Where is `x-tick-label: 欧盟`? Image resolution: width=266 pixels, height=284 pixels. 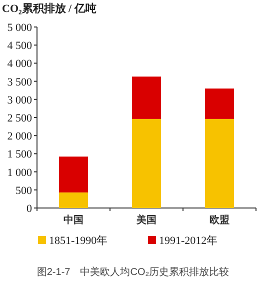 x-tick-label: 欧盟 is located at coordinates (220, 220).